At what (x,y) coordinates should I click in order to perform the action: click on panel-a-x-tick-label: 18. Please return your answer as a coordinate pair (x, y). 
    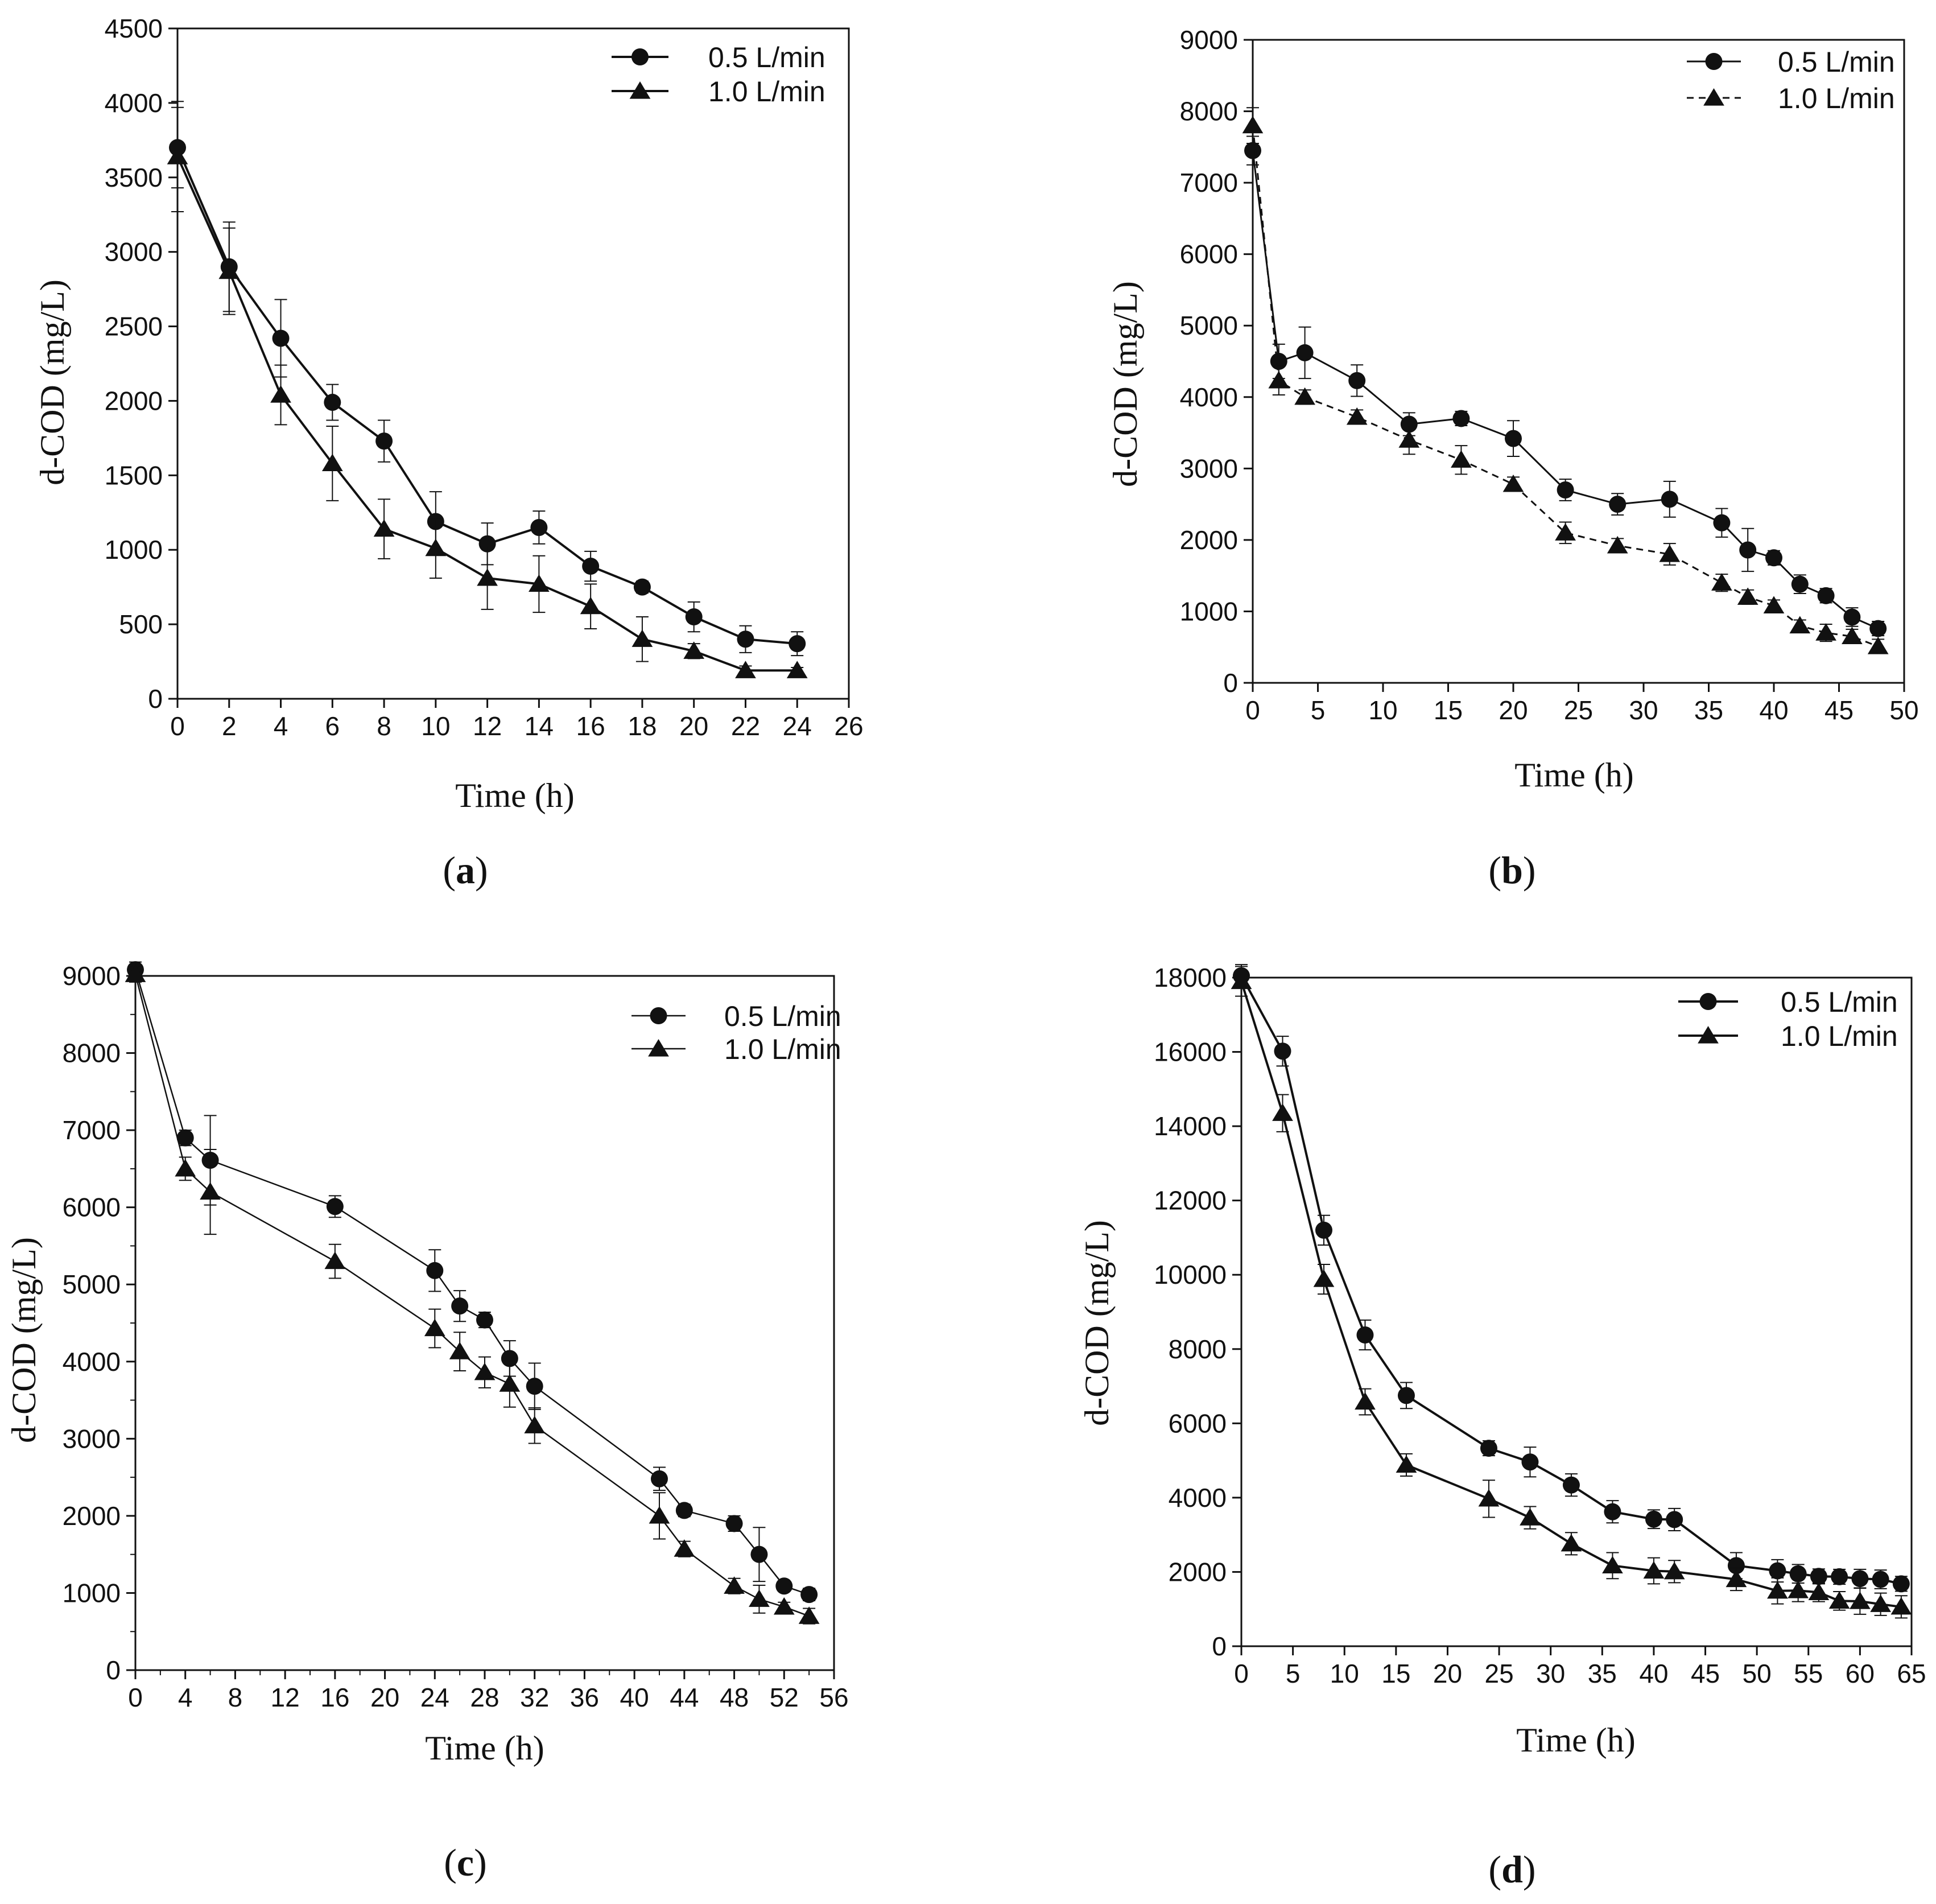
    Looking at the image, I should click on (642, 726).